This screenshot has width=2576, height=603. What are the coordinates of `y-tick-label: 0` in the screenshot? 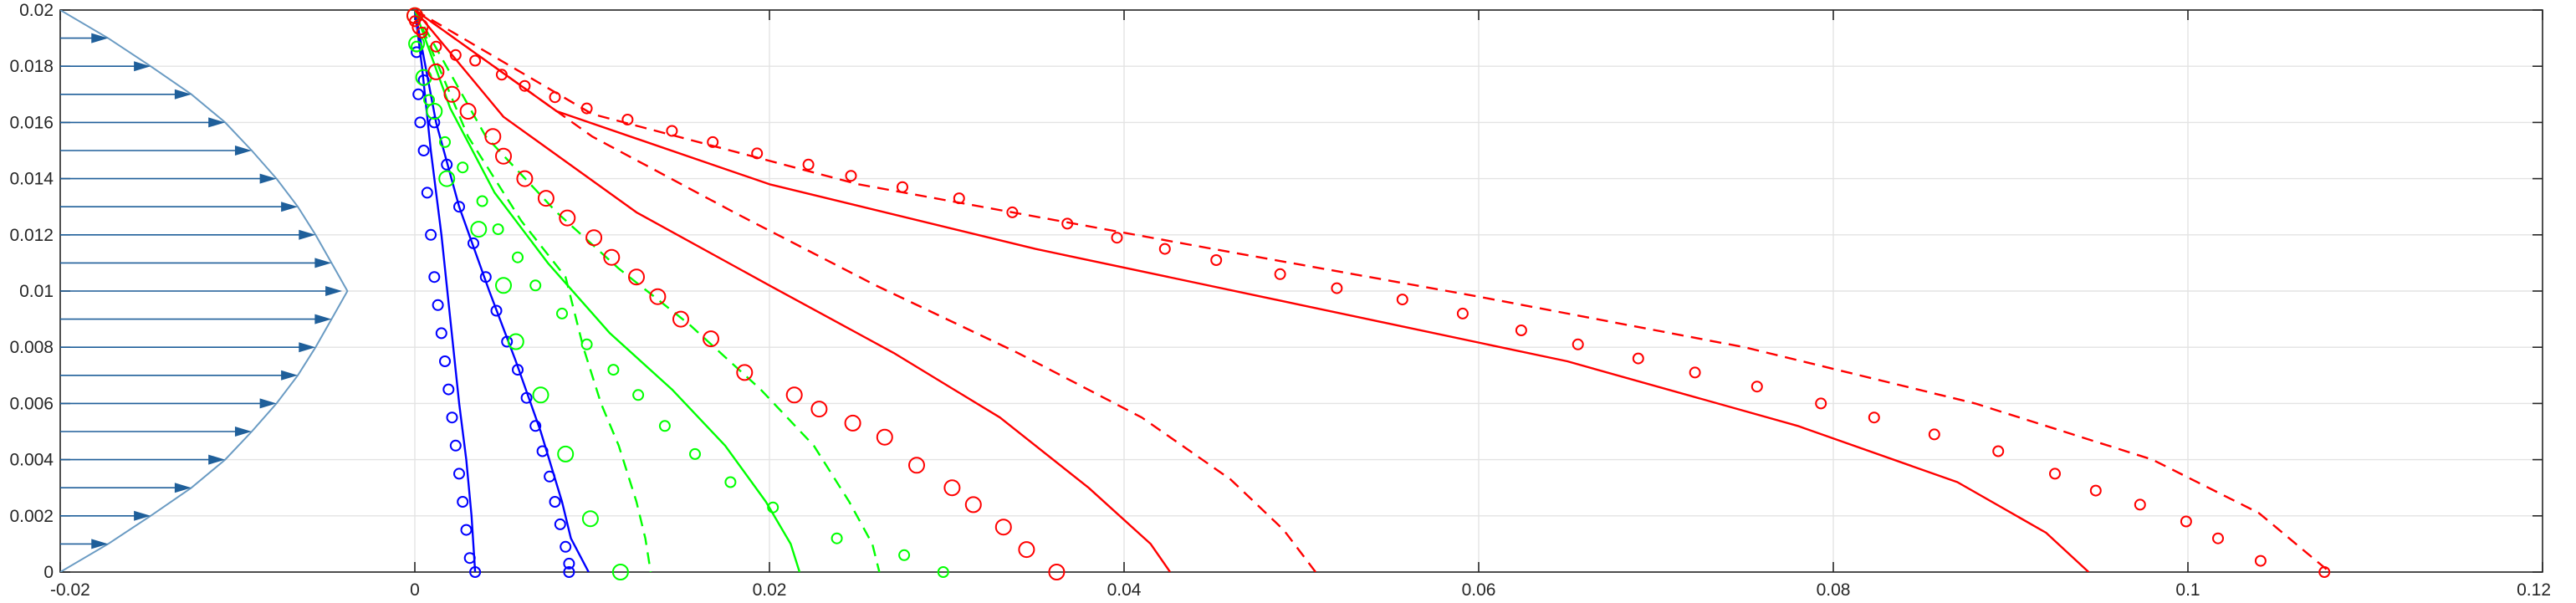 It's located at (48, 572).